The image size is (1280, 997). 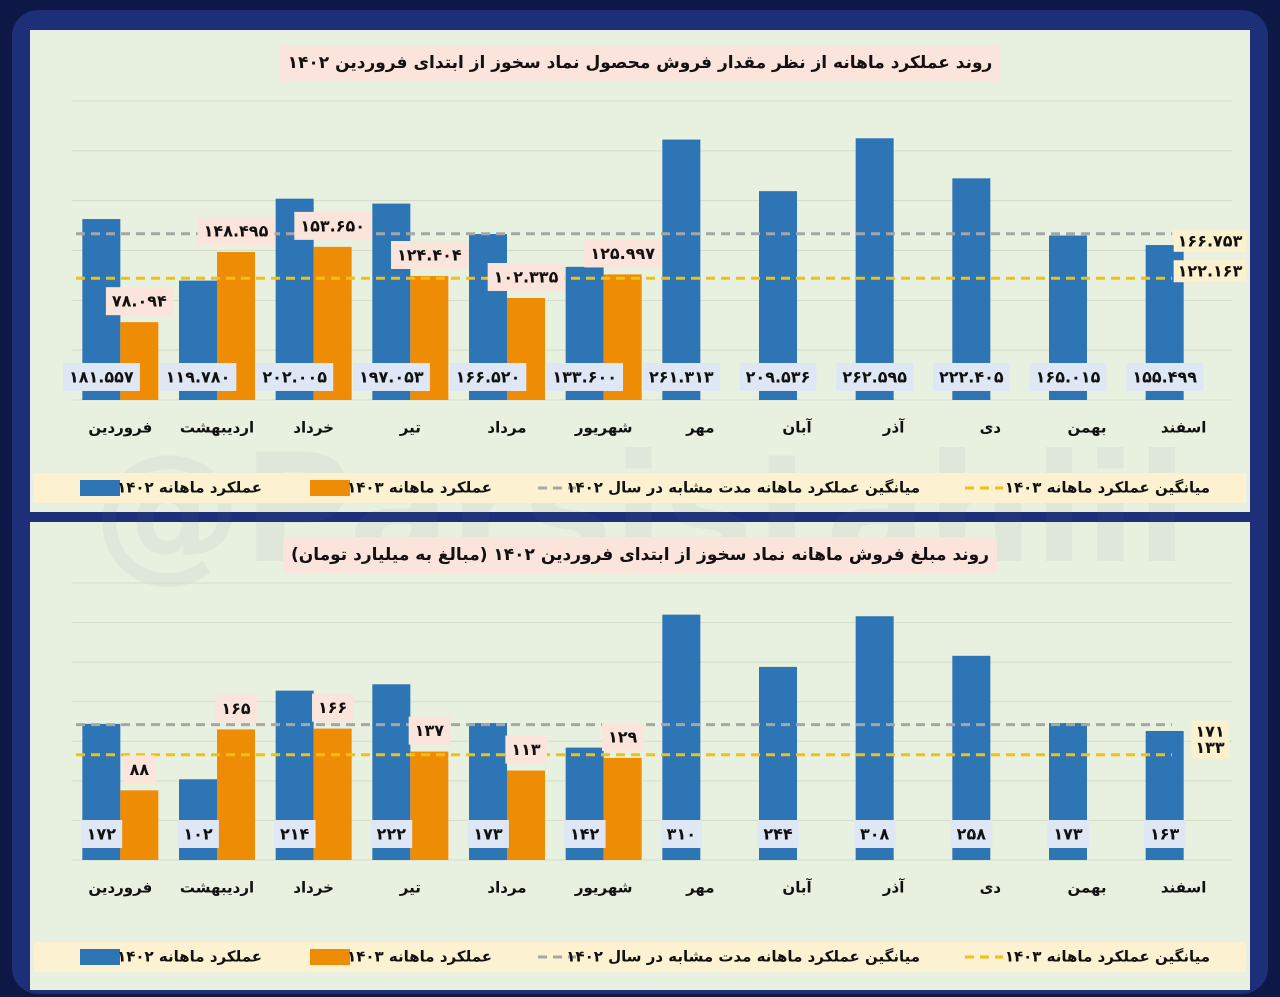 I want to click on reference-label-group: ۱۲۲.۱۶۳, so click(x=1210, y=271).